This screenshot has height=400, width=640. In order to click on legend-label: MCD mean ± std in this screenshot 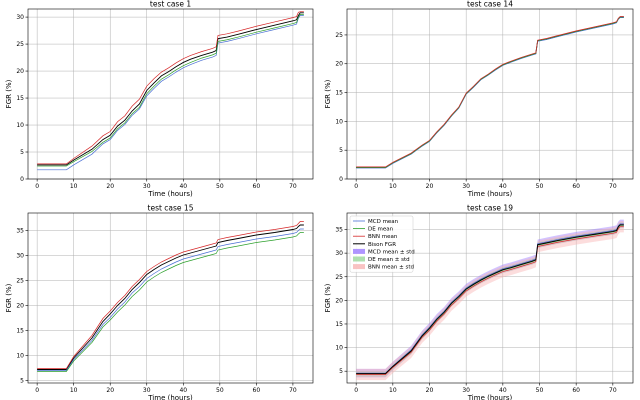, I will do `click(391, 252)`.